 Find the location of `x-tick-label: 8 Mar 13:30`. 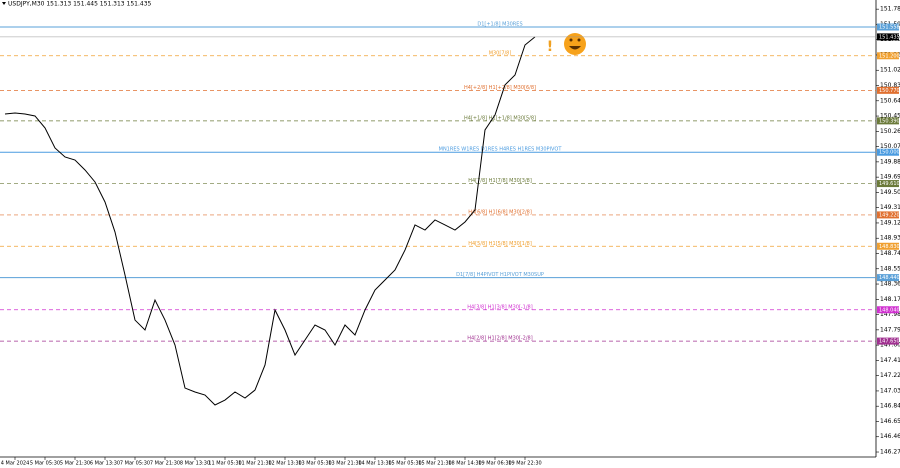

x-tick-label: 8 Mar 13:30 is located at coordinates (195, 464).